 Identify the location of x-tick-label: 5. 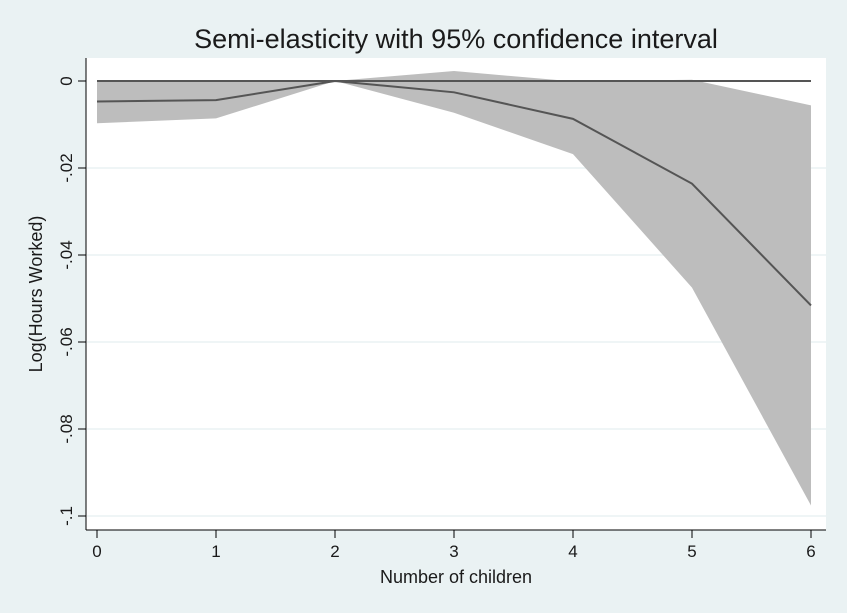
(691, 551).